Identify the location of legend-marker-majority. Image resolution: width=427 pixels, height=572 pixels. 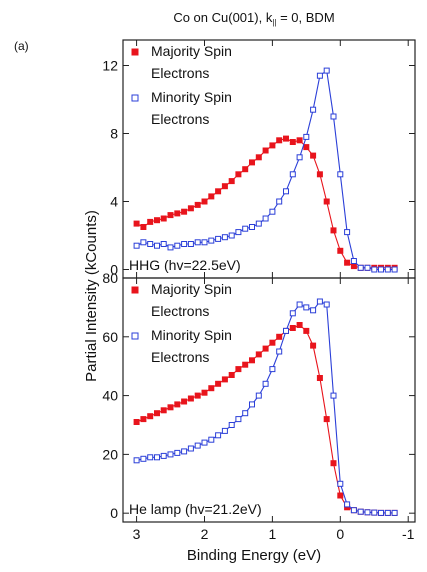
(135, 52).